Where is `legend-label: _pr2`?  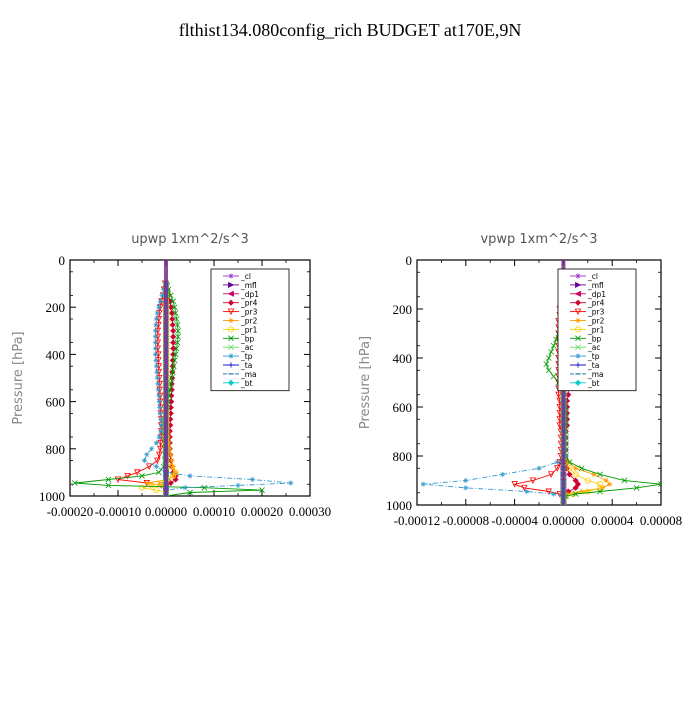
legend-label: _pr2 is located at coordinates (249, 321).